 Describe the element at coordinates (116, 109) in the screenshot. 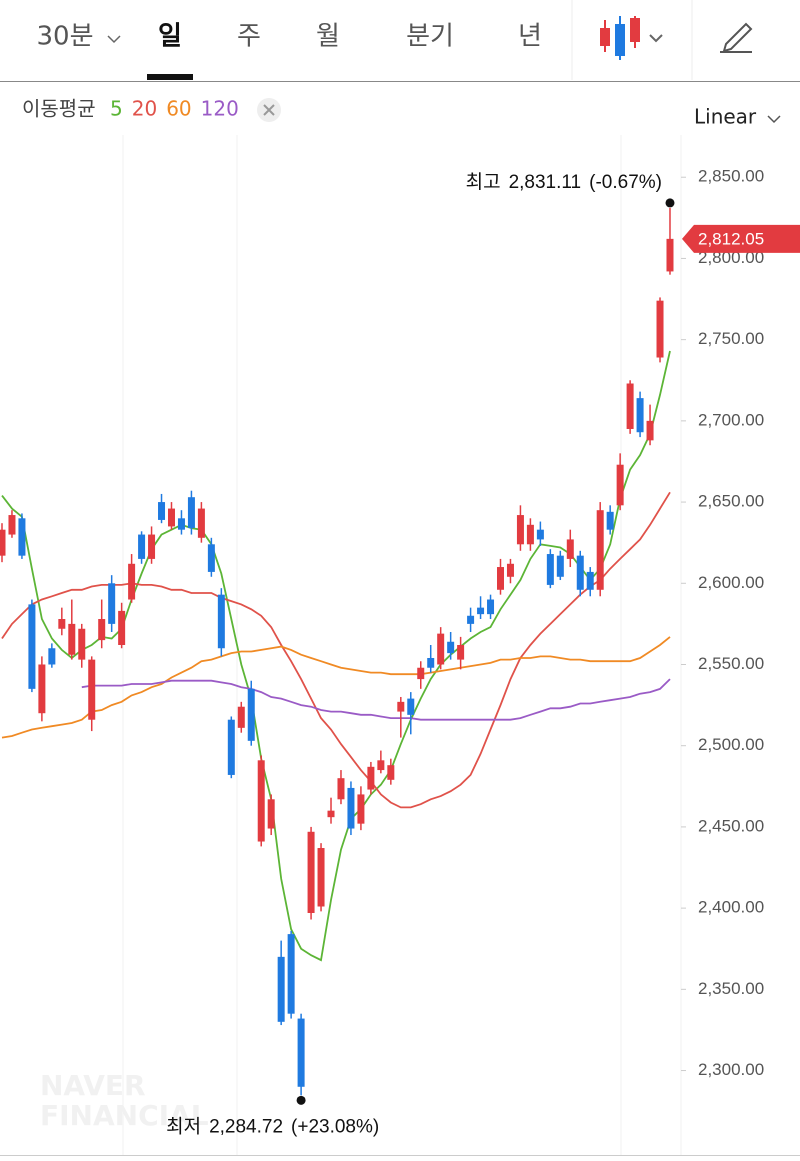

I see `legend-entry: 5` at that location.